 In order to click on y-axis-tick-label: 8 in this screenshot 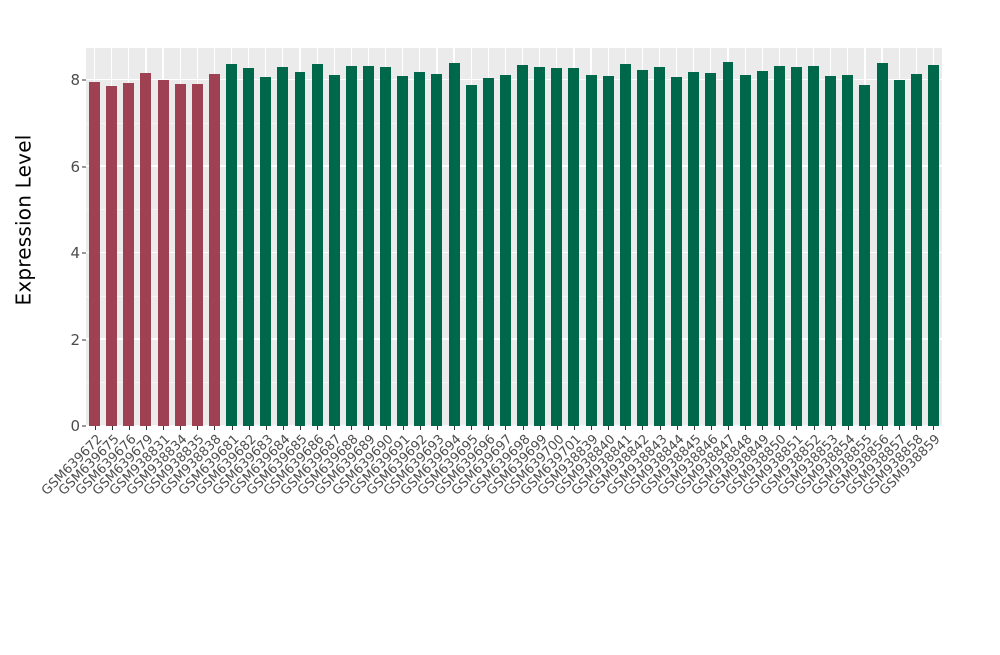, I will do `click(75, 80)`.